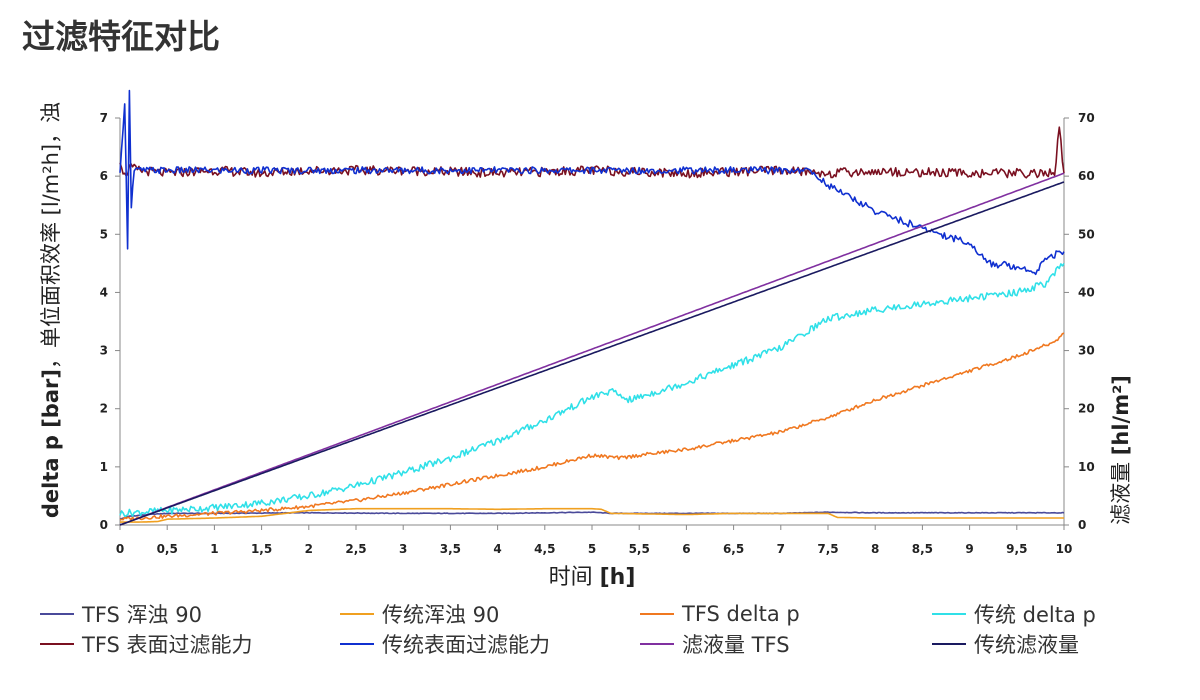 The height and width of the screenshot is (700, 1200). I want to click on x-tick-label: 6,5, so click(733, 549).